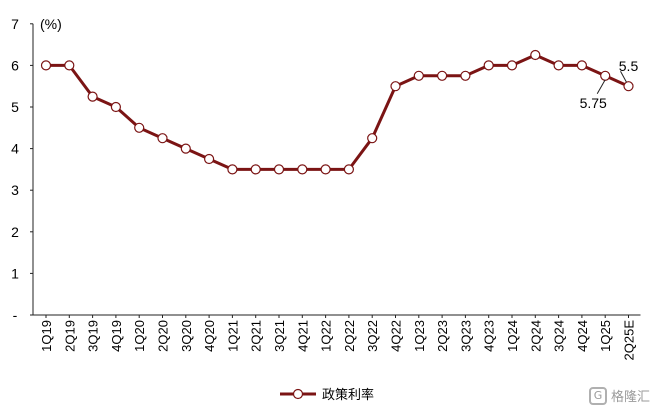  I want to click on watermark: G 格隆汇, so click(619, 395).